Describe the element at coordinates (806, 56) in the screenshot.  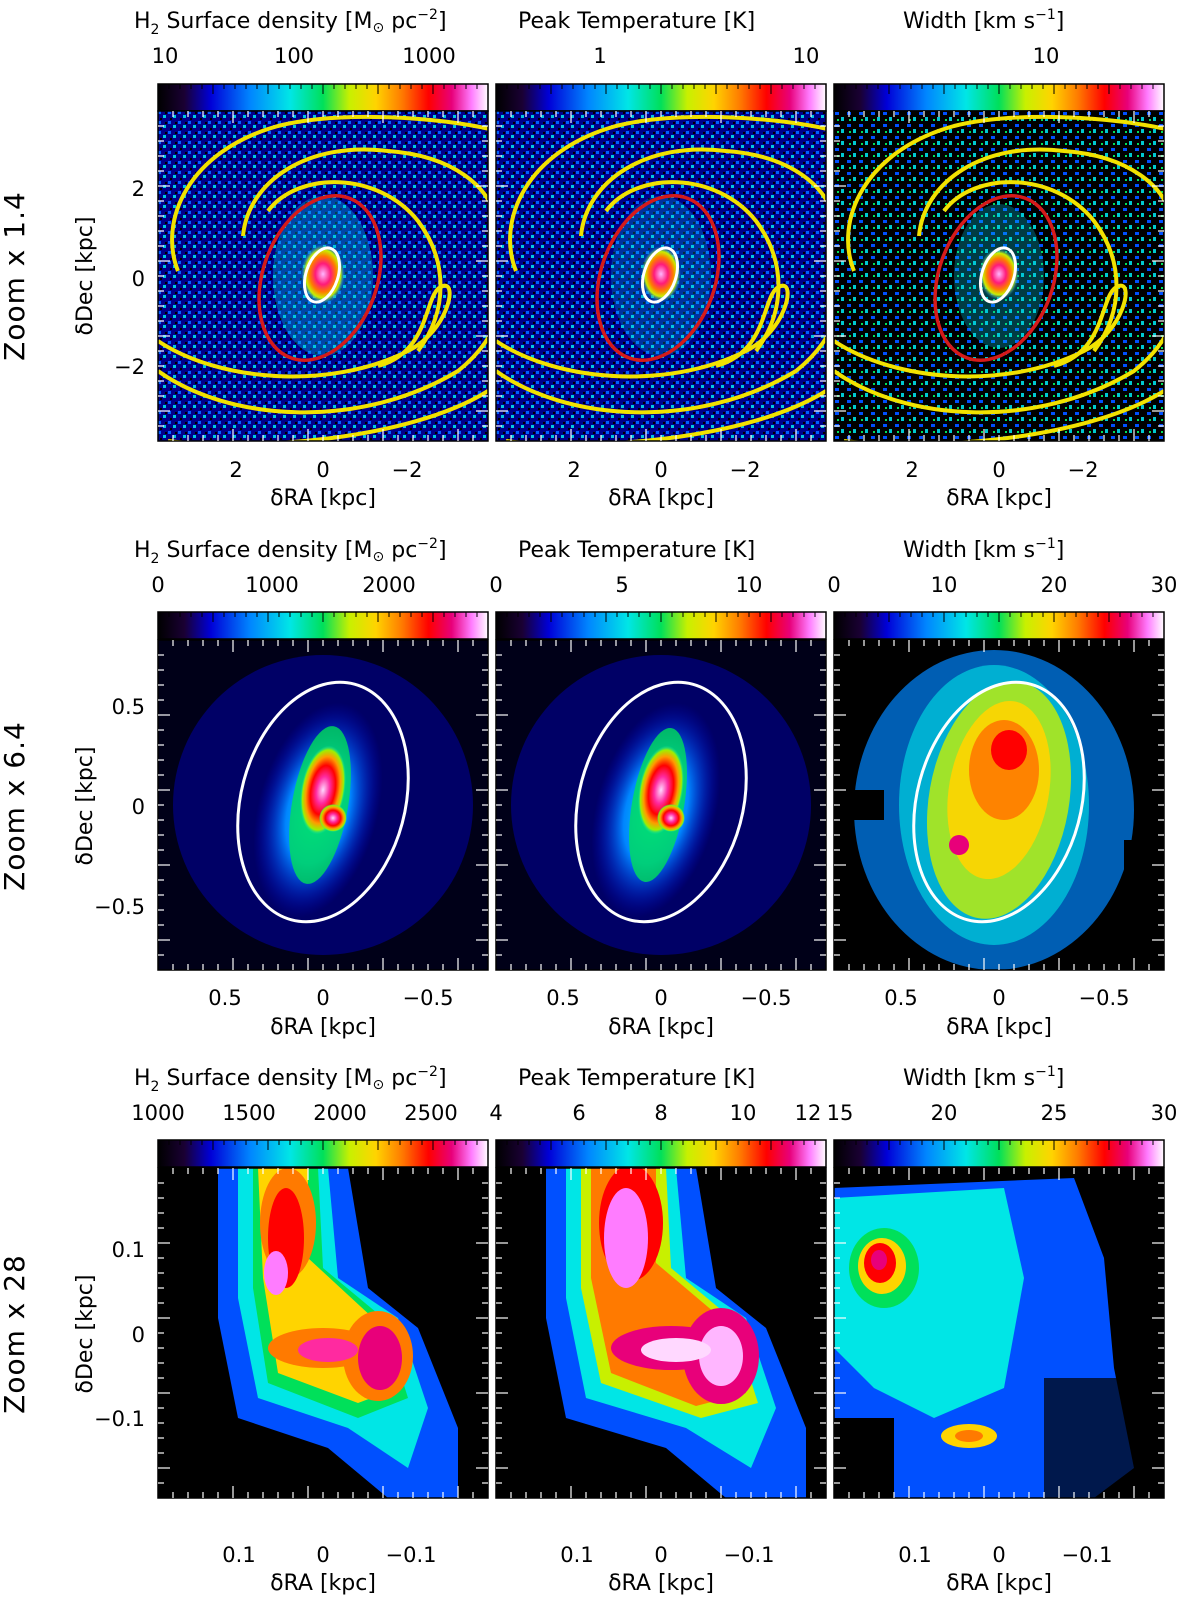
I see `cbar1-2-tick: 10` at that location.